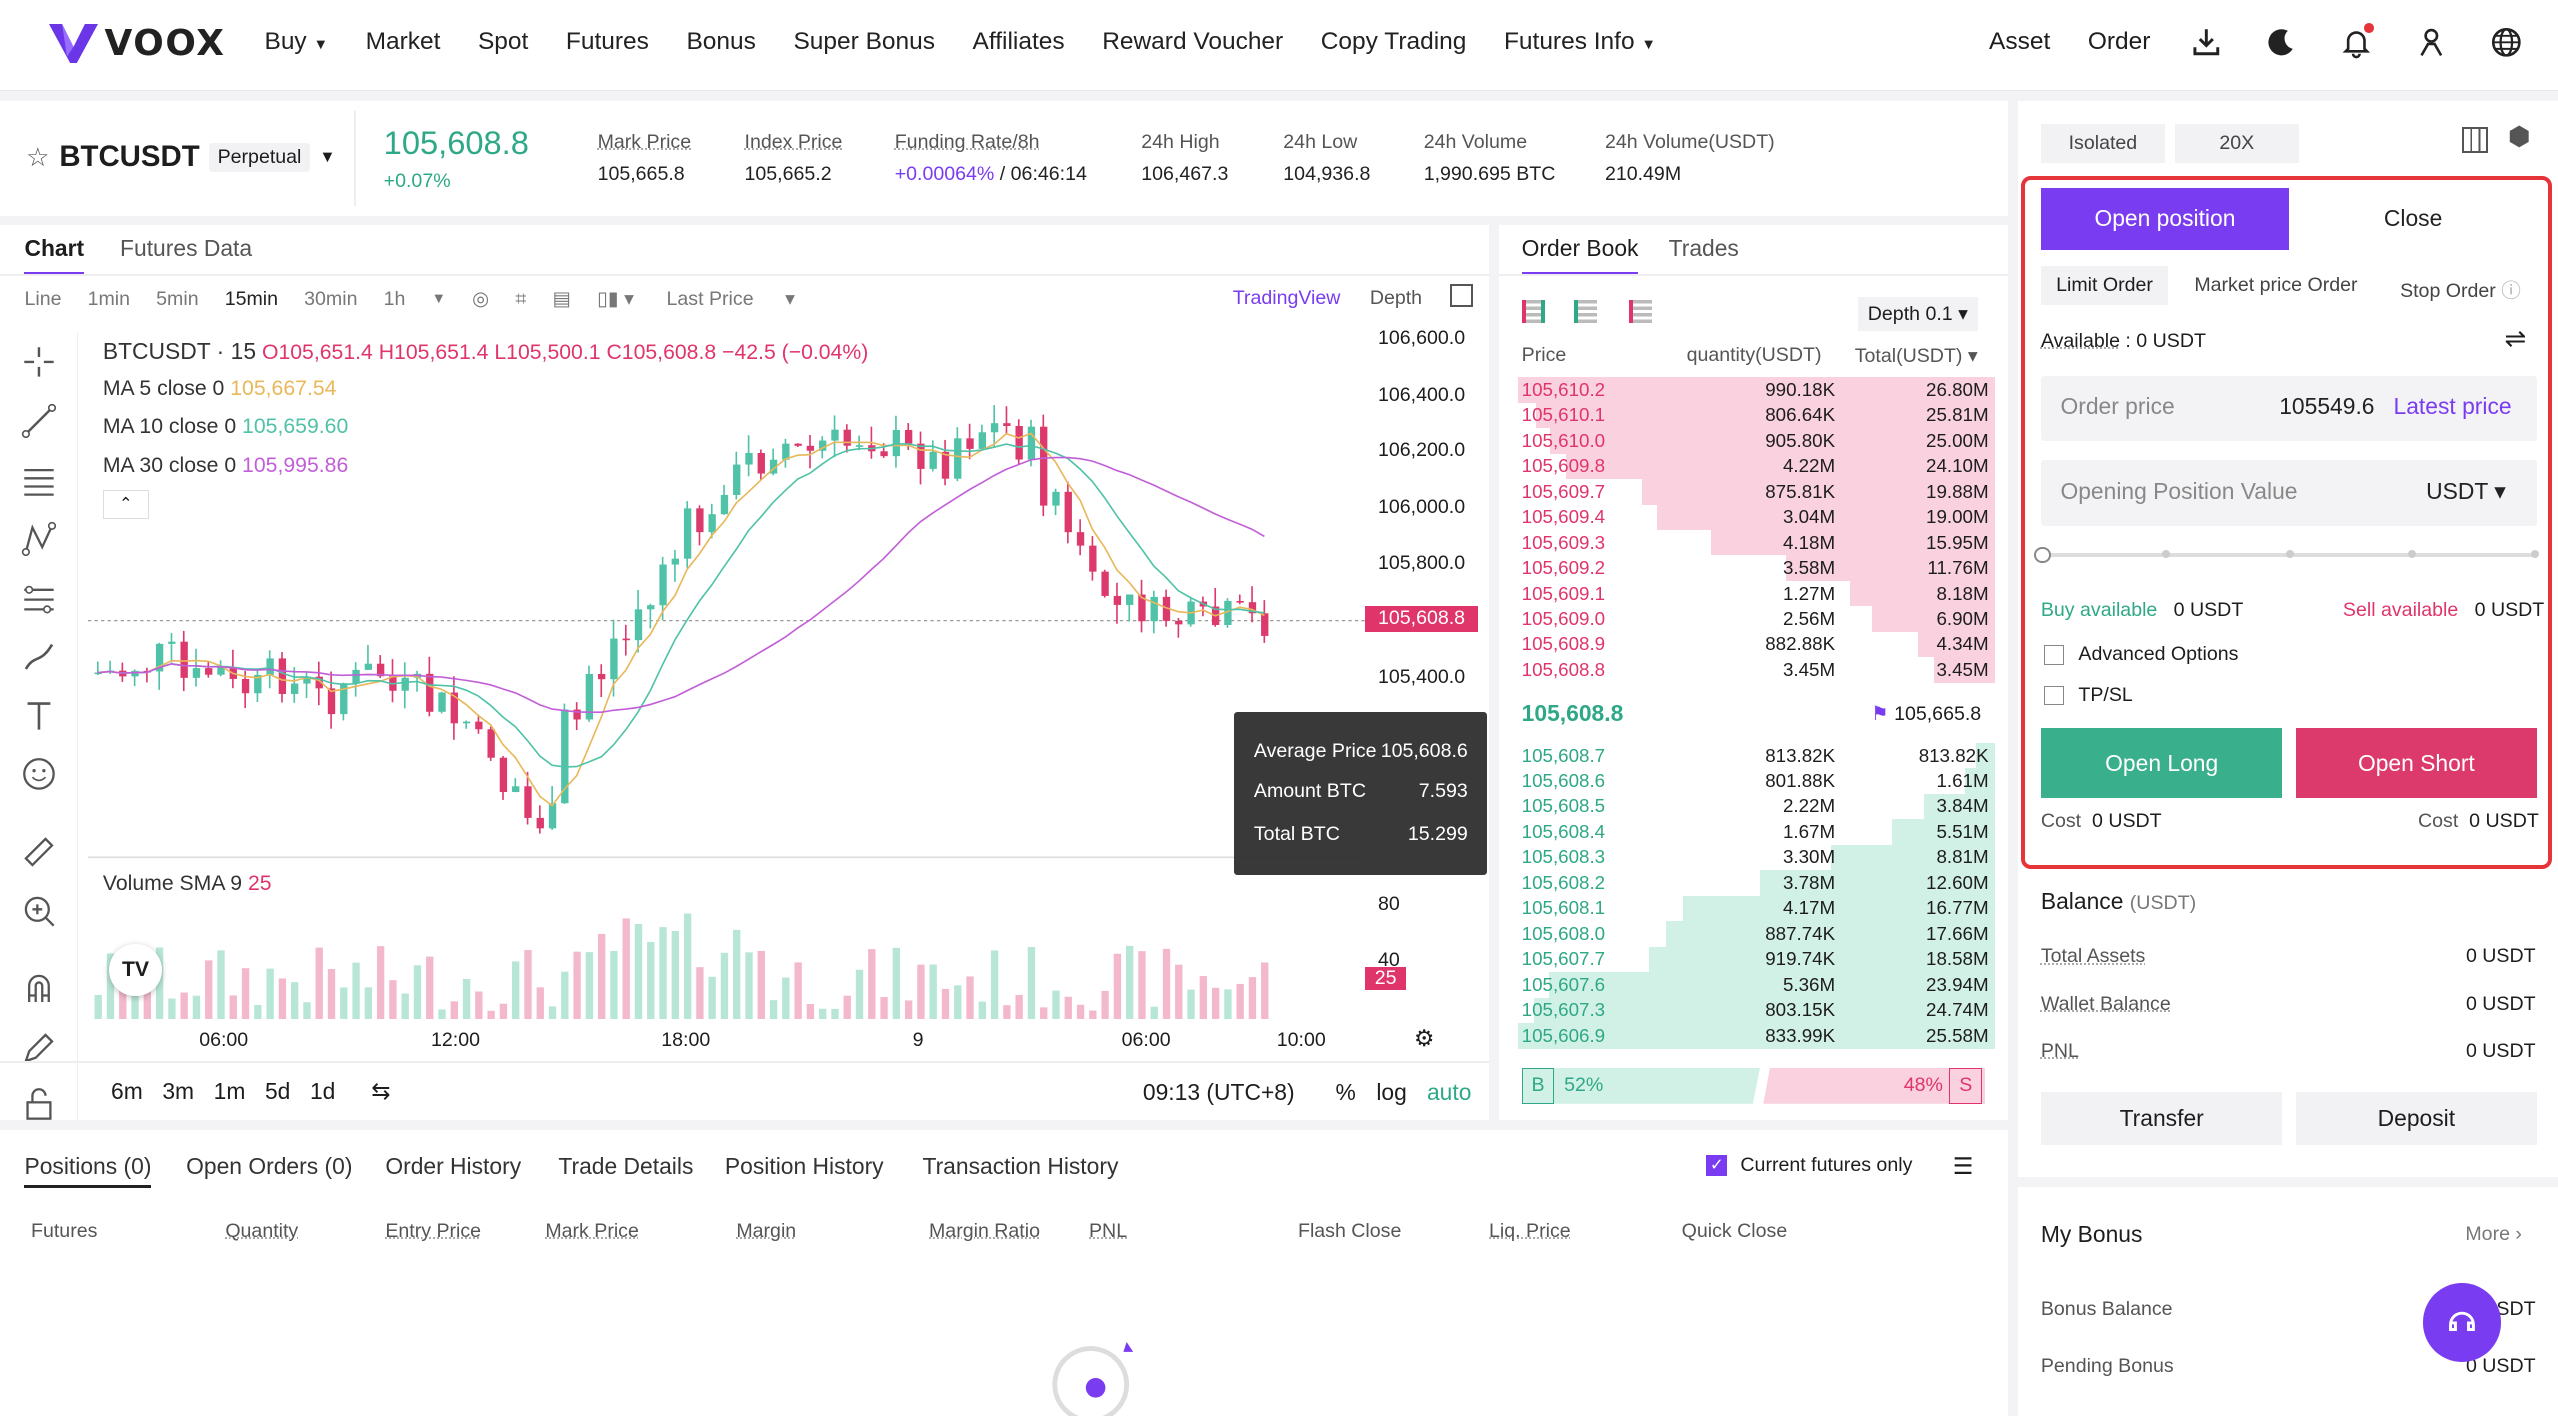  Describe the element at coordinates (1757, 781) in the screenshot. I see `bid-row: 105,608.6 801.88K 1.61M` at that location.